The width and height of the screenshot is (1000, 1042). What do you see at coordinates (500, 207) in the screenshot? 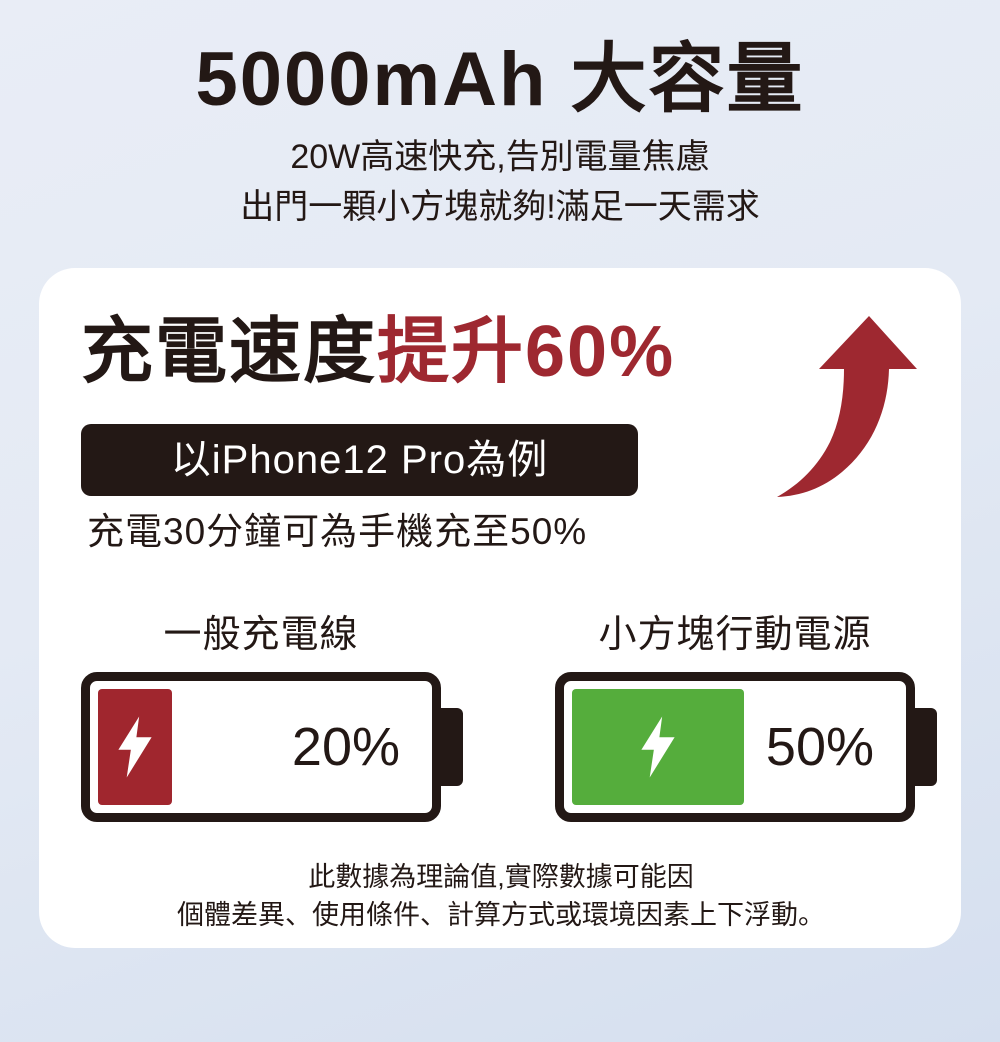
I see `subtitle-line-2: 出門一顆小方塊就夠!滿足一天需求` at bounding box center [500, 207].